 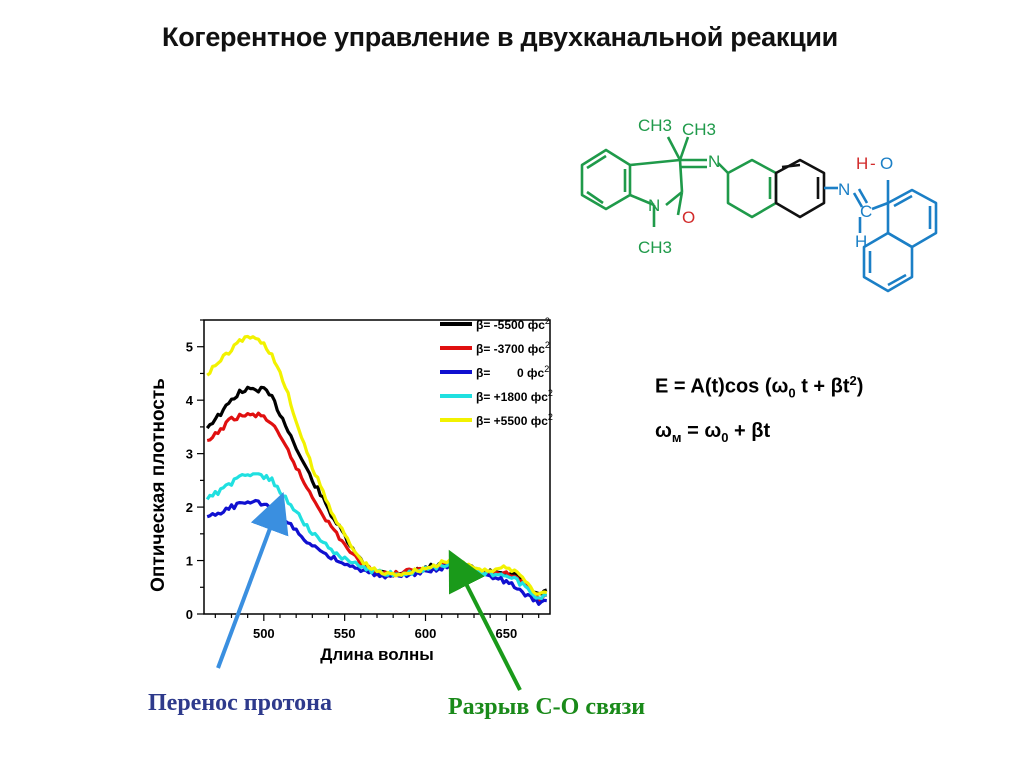 I want to click on label-ch3-b: CH3, so click(x=699, y=129).